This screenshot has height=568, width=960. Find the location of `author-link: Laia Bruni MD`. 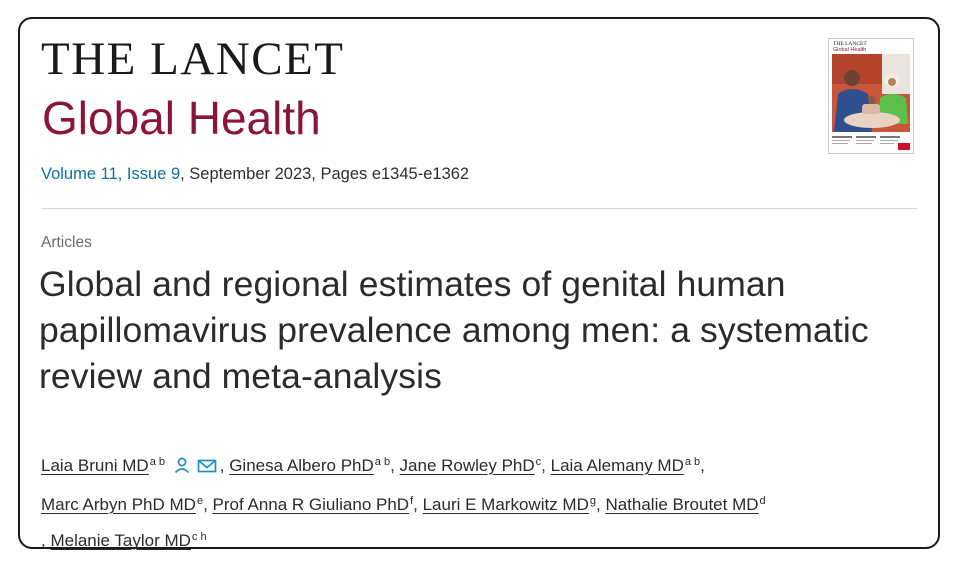

author-link: Laia Bruni MD is located at coordinates (95, 465).